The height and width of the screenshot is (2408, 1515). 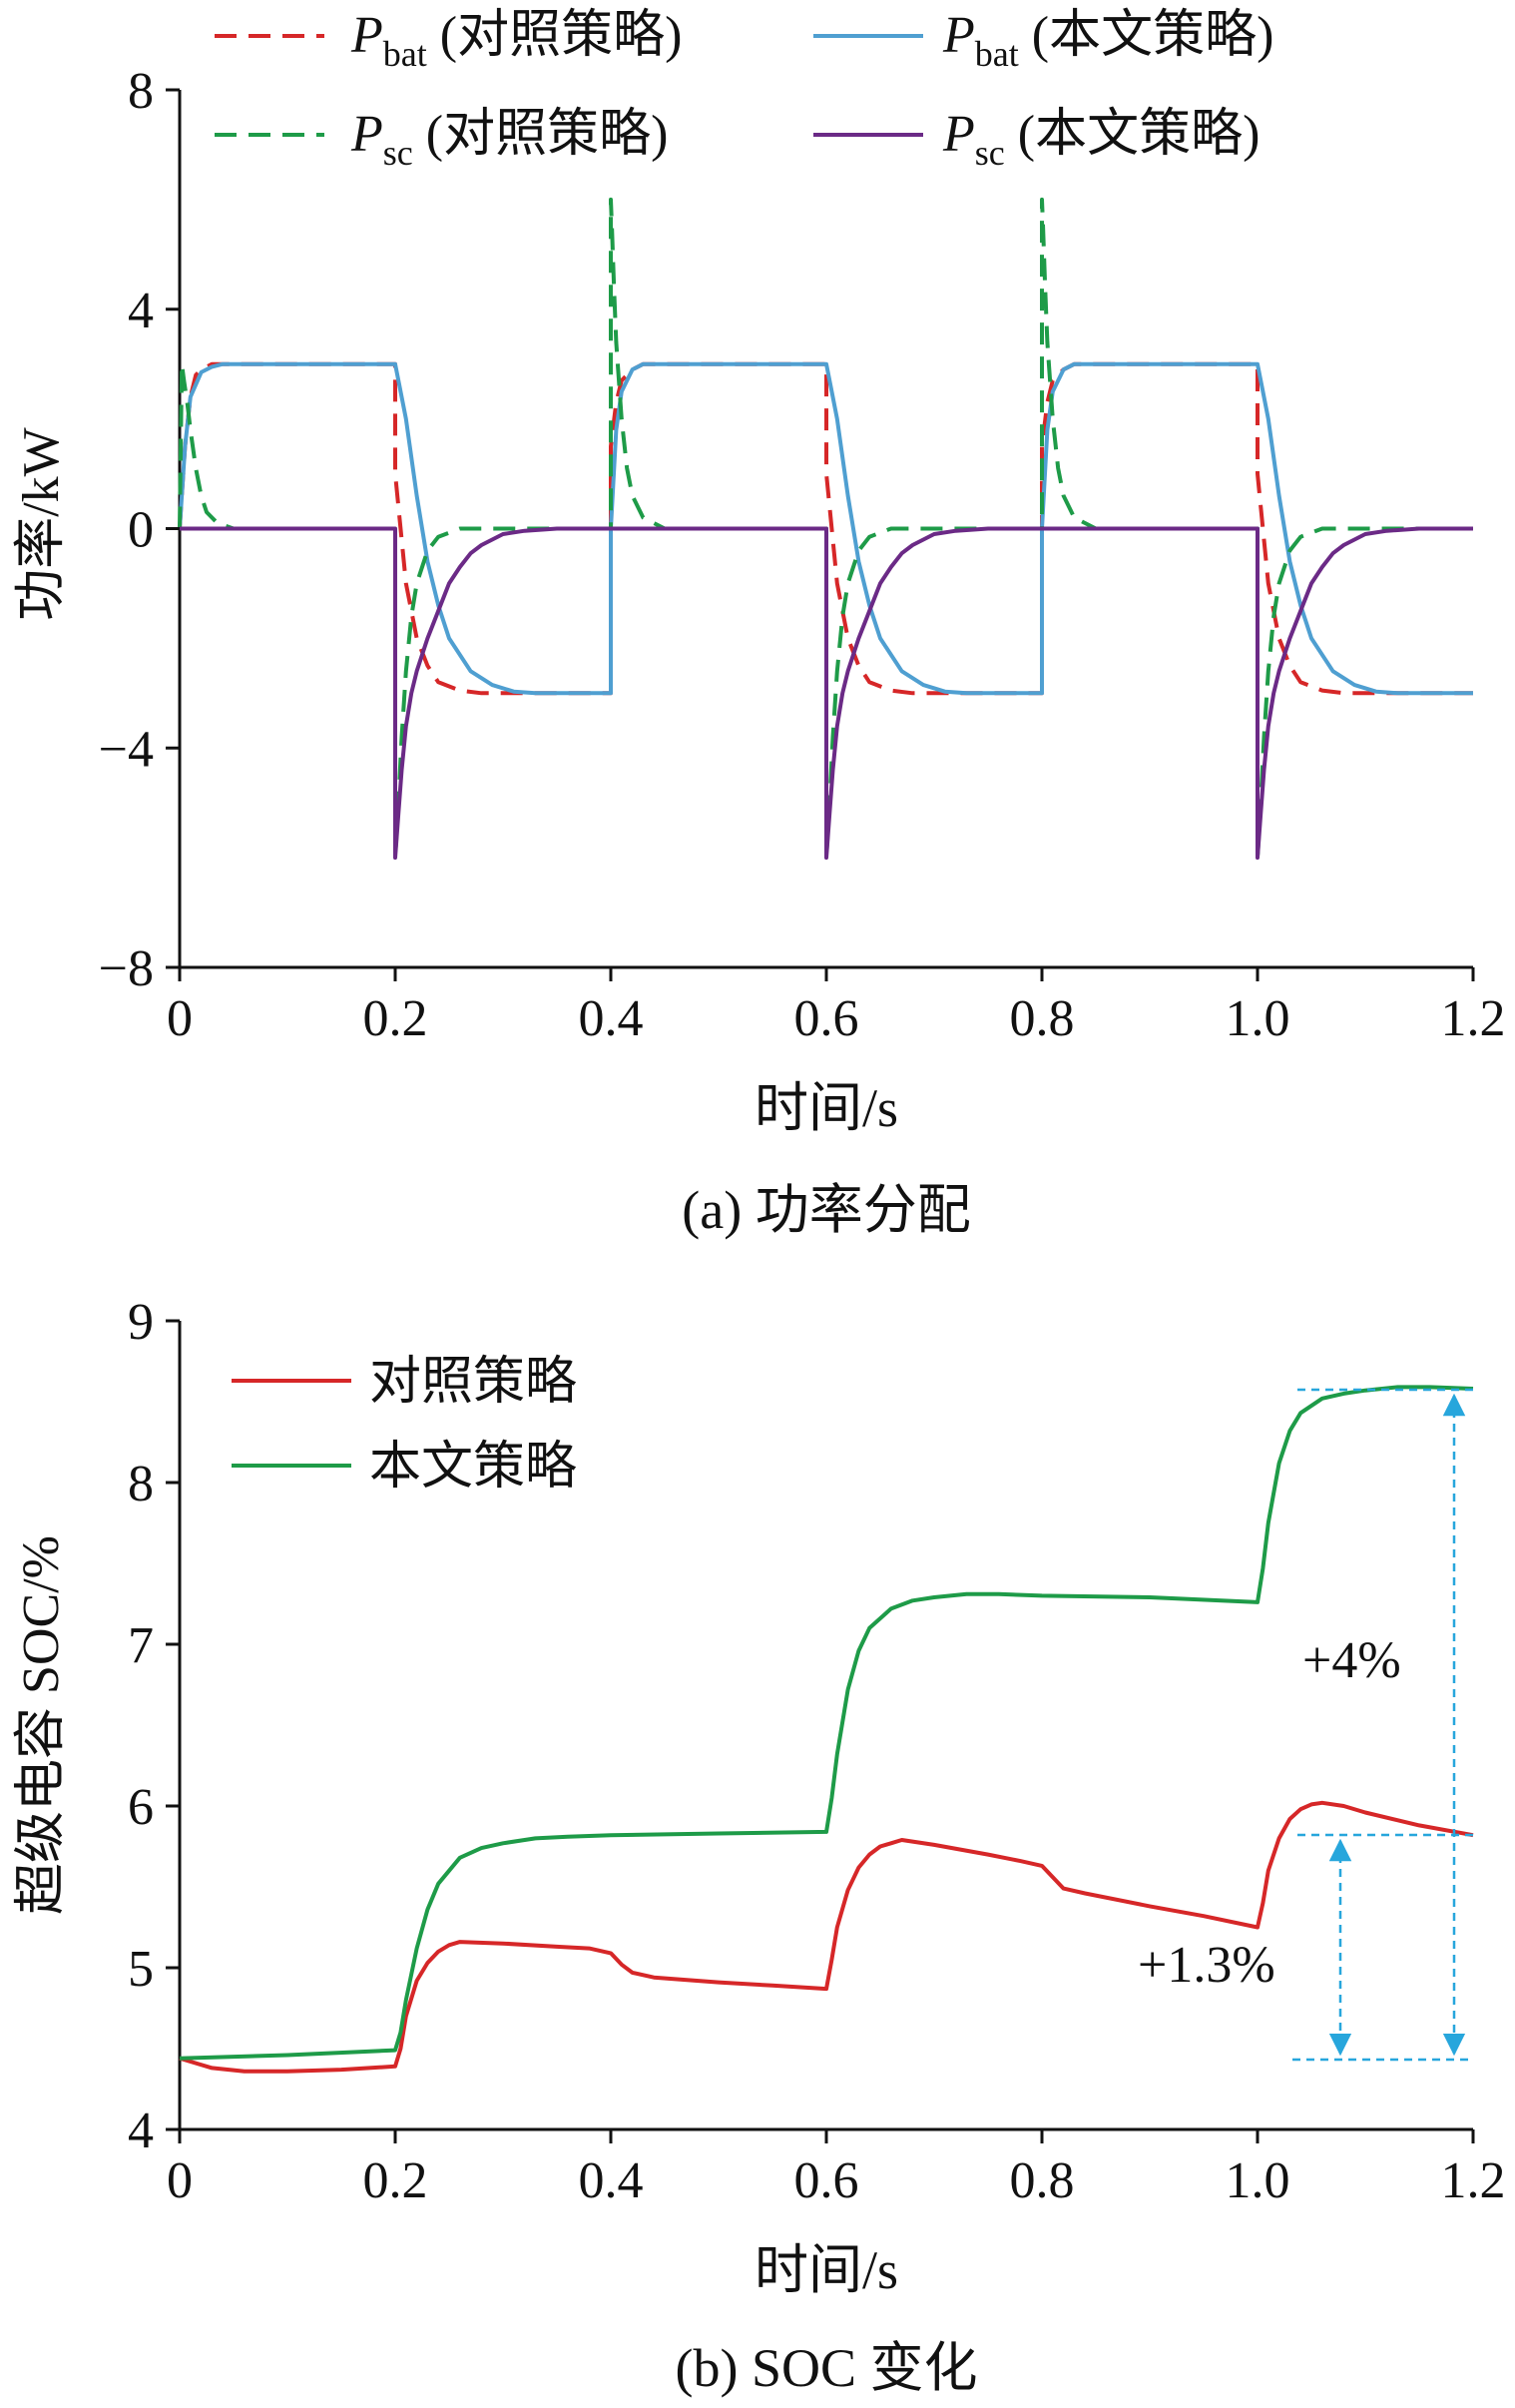 What do you see at coordinates (1258, 2181) in the screenshot?
I see `chart-b-x-tick-label: 1.0` at bounding box center [1258, 2181].